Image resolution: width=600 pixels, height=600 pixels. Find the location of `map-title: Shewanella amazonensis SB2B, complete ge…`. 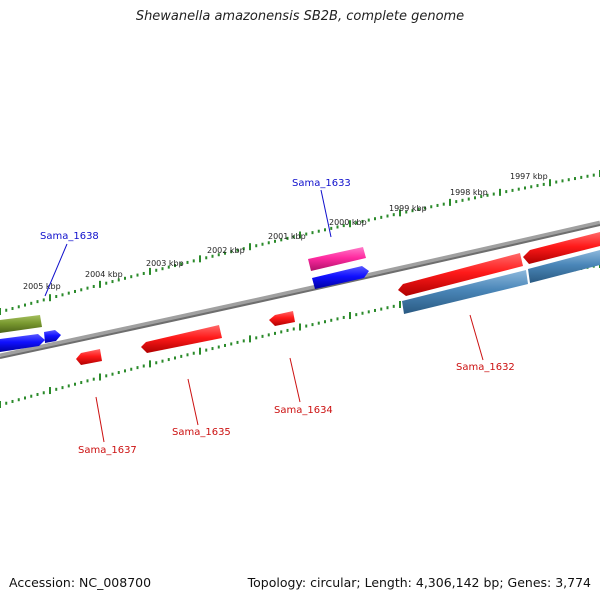

map-title: Shewanella amazonensis SB2B, complete ge… is located at coordinates (300, 16).